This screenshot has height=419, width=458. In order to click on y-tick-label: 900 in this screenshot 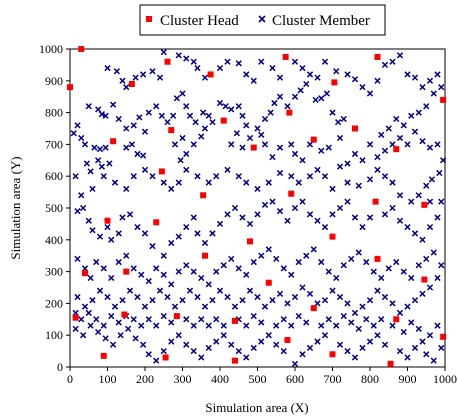, I will do `click(54, 81)`.